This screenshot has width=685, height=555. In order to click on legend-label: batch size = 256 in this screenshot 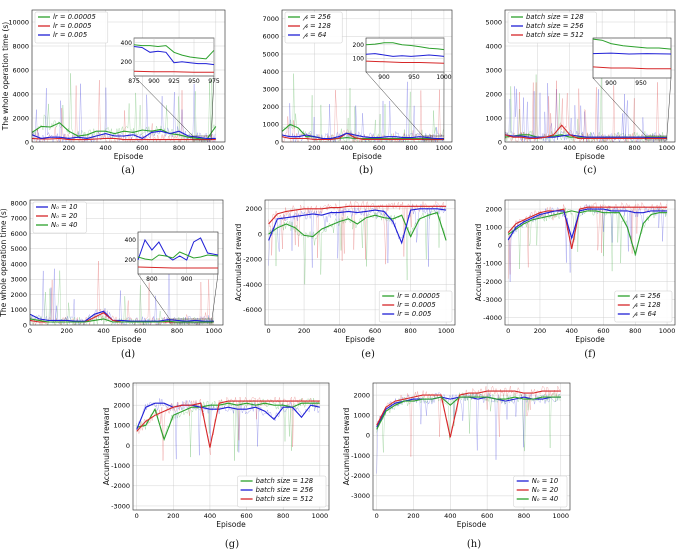, I will do `click(285, 490)`.